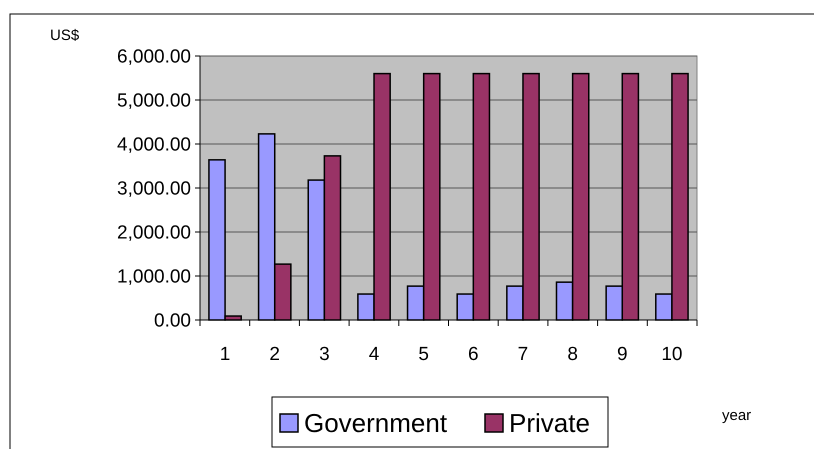 The image size is (814, 449). Describe the element at coordinates (473, 354) in the screenshot. I see `x-tick-label: 6` at that location.